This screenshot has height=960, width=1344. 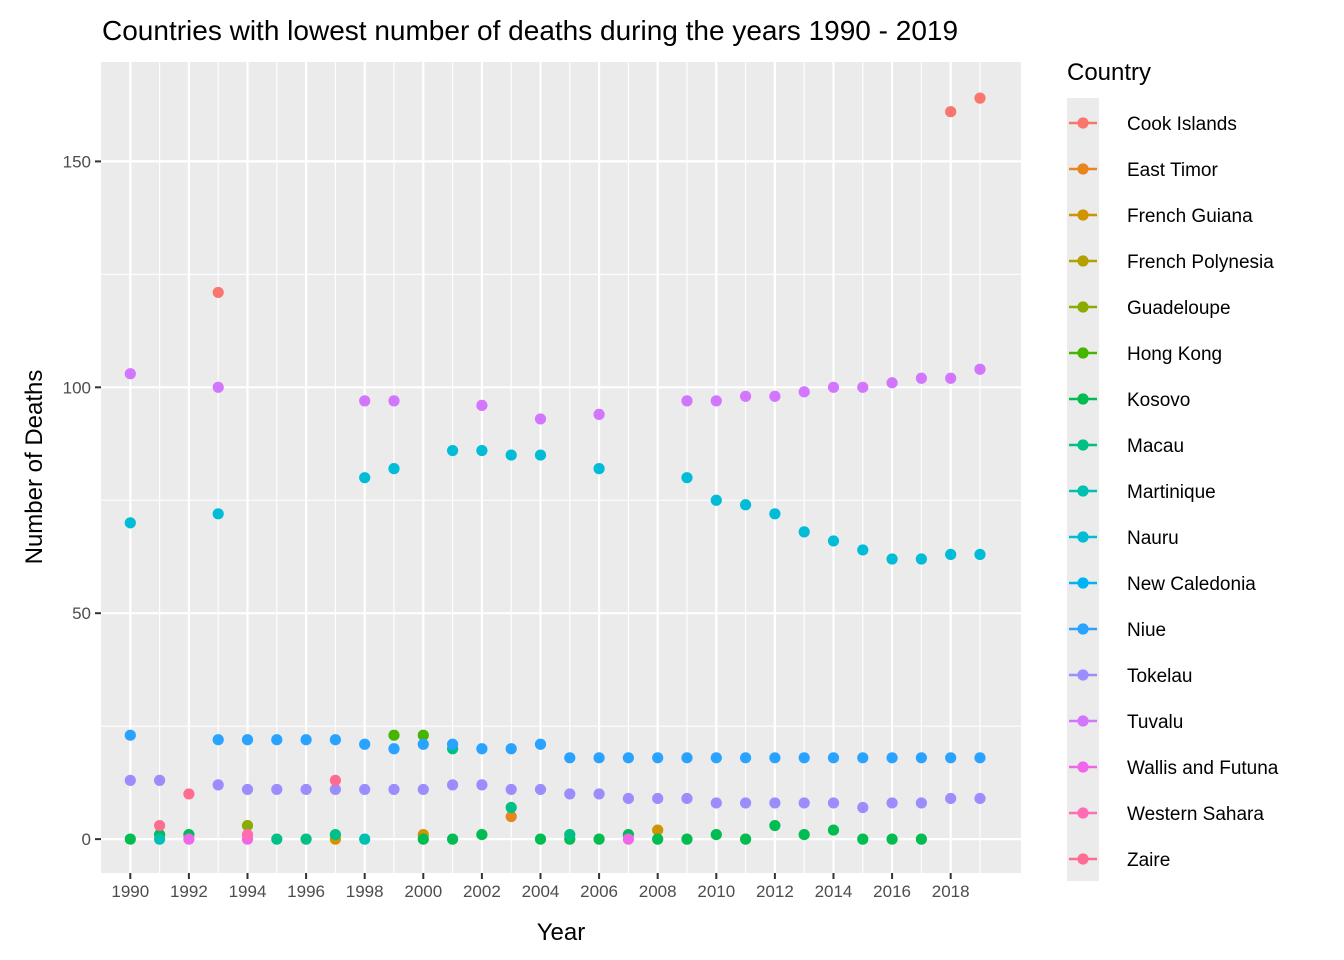 What do you see at coordinates (1182, 124) in the screenshot?
I see `legend-label: Cook Islands` at bounding box center [1182, 124].